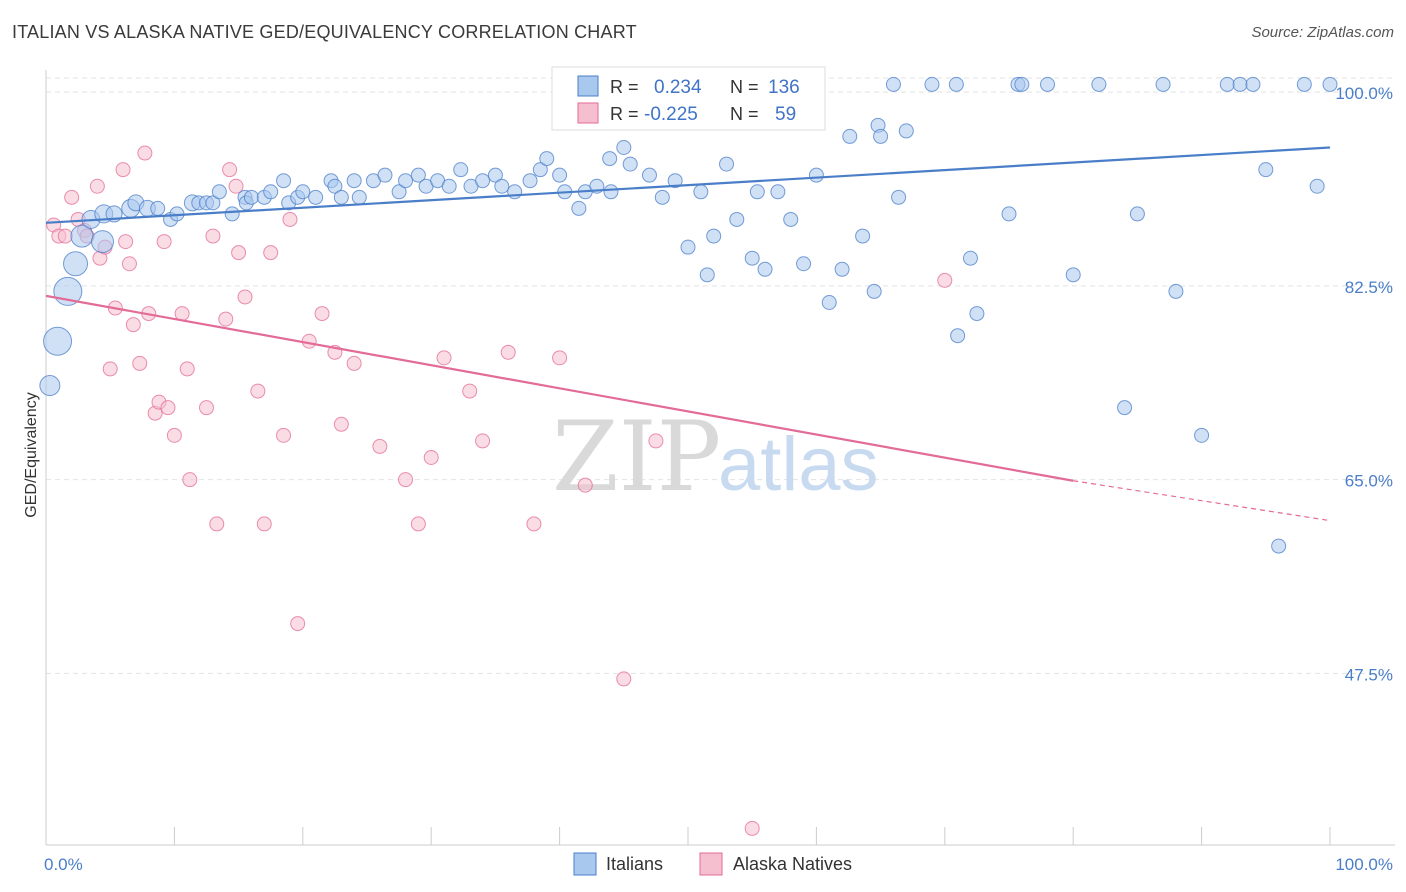 The image size is (1406, 892). Describe the element at coordinates (1369, 674) in the screenshot. I see `y-tick-label-3: 47.5%` at that location.